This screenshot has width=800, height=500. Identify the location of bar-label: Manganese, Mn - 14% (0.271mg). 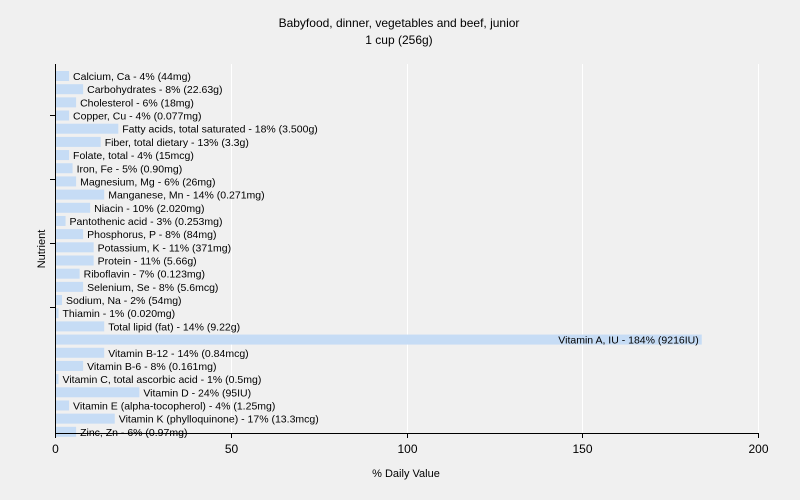
(186, 196).